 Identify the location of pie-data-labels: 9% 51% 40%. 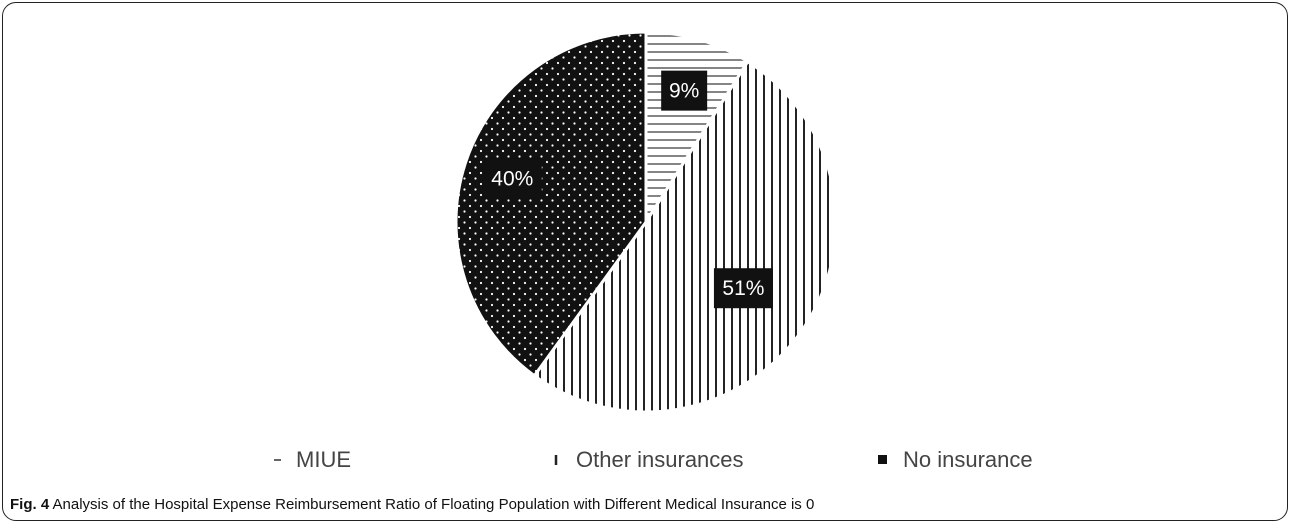
(627, 189).